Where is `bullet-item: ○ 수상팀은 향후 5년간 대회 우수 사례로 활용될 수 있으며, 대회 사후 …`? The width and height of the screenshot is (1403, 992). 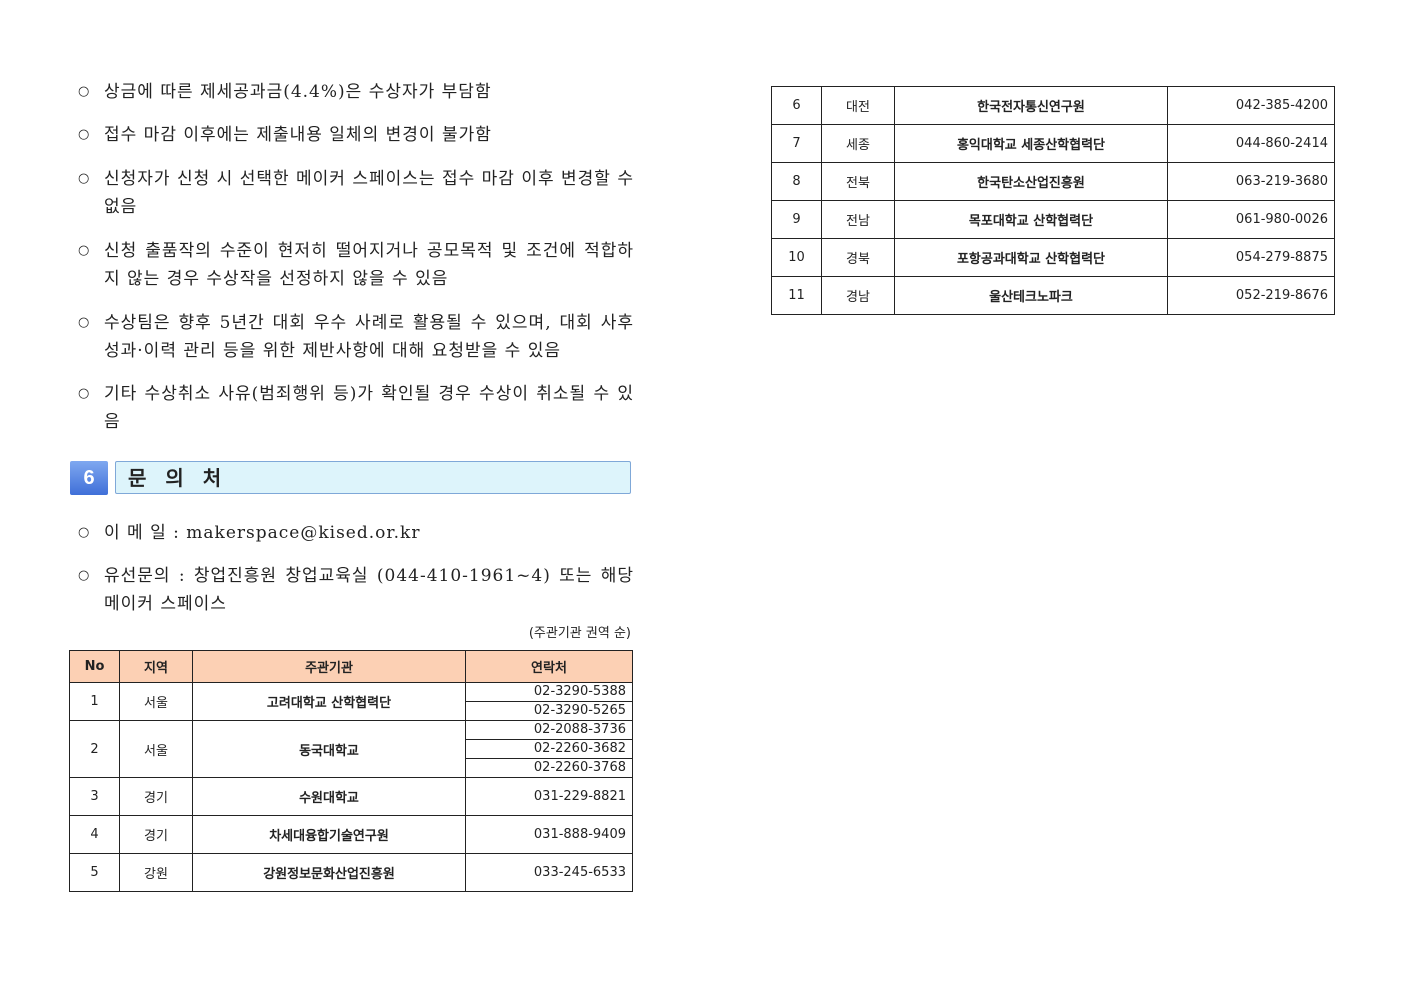 bullet-item: ○ 수상팀은 향후 5년간 대회 우수 사례로 활용될 수 있으며, 대회 사후 … is located at coordinates (356, 337).